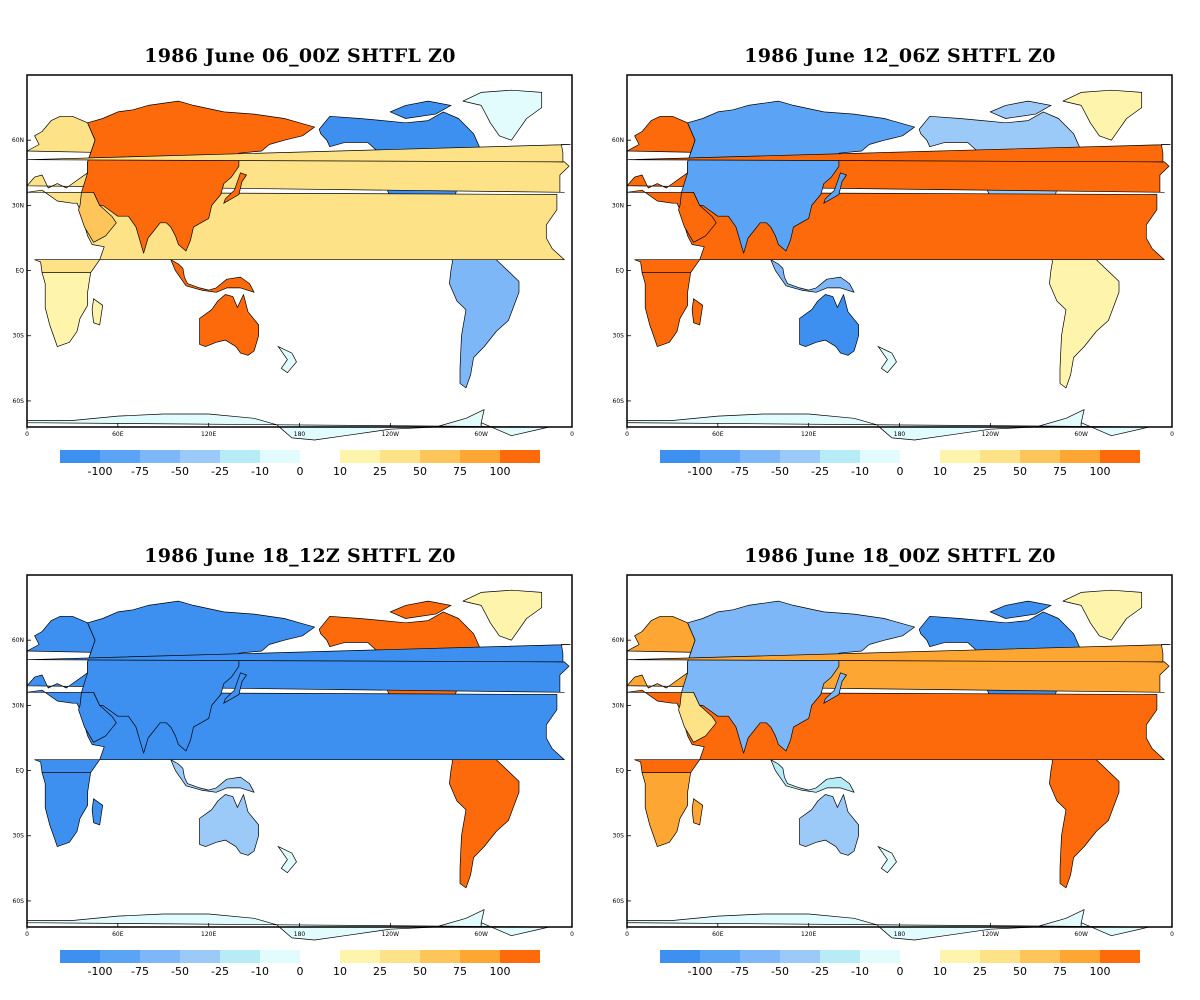  Describe the element at coordinates (300, 556) in the screenshot. I see `panel-title: 1986 June 18_12Z SHTFL Z0` at that location.